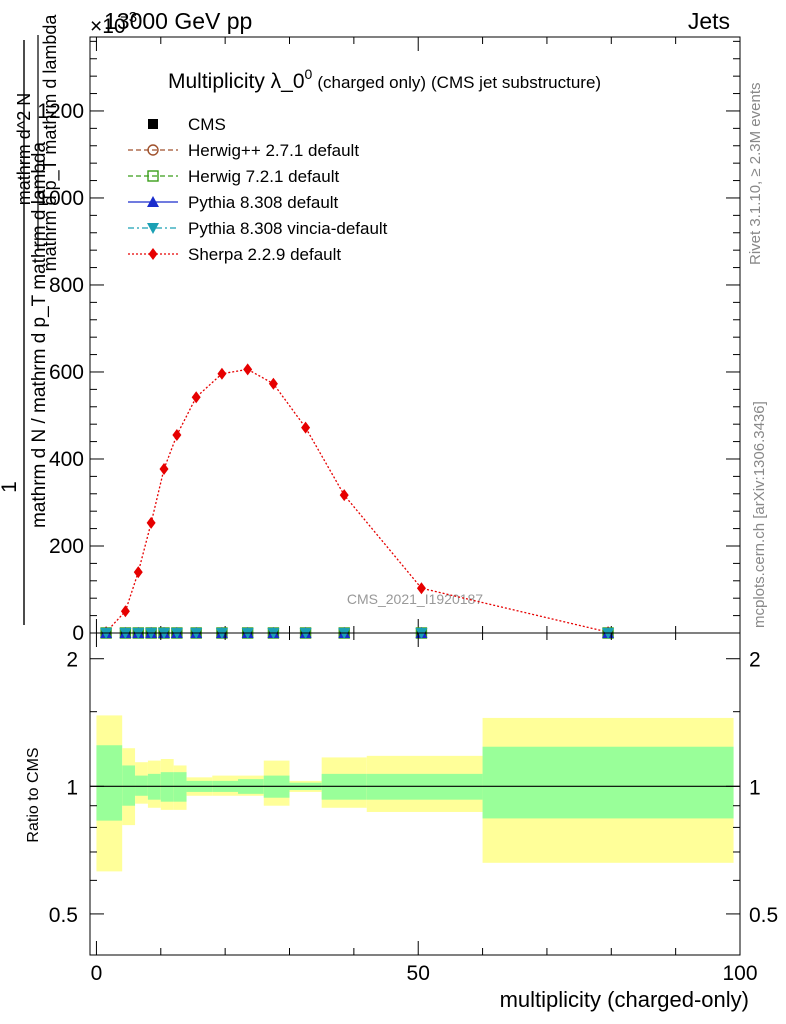  What do you see at coordinates (755, 660) in the screenshot?
I see `ratio-y-tick-label-right: 2` at bounding box center [755, 660].